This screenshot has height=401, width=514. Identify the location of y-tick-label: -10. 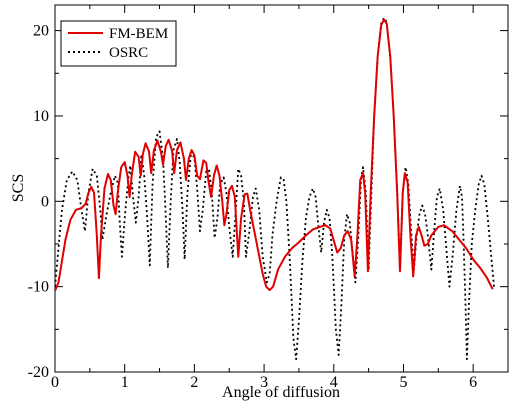
(38, 287).